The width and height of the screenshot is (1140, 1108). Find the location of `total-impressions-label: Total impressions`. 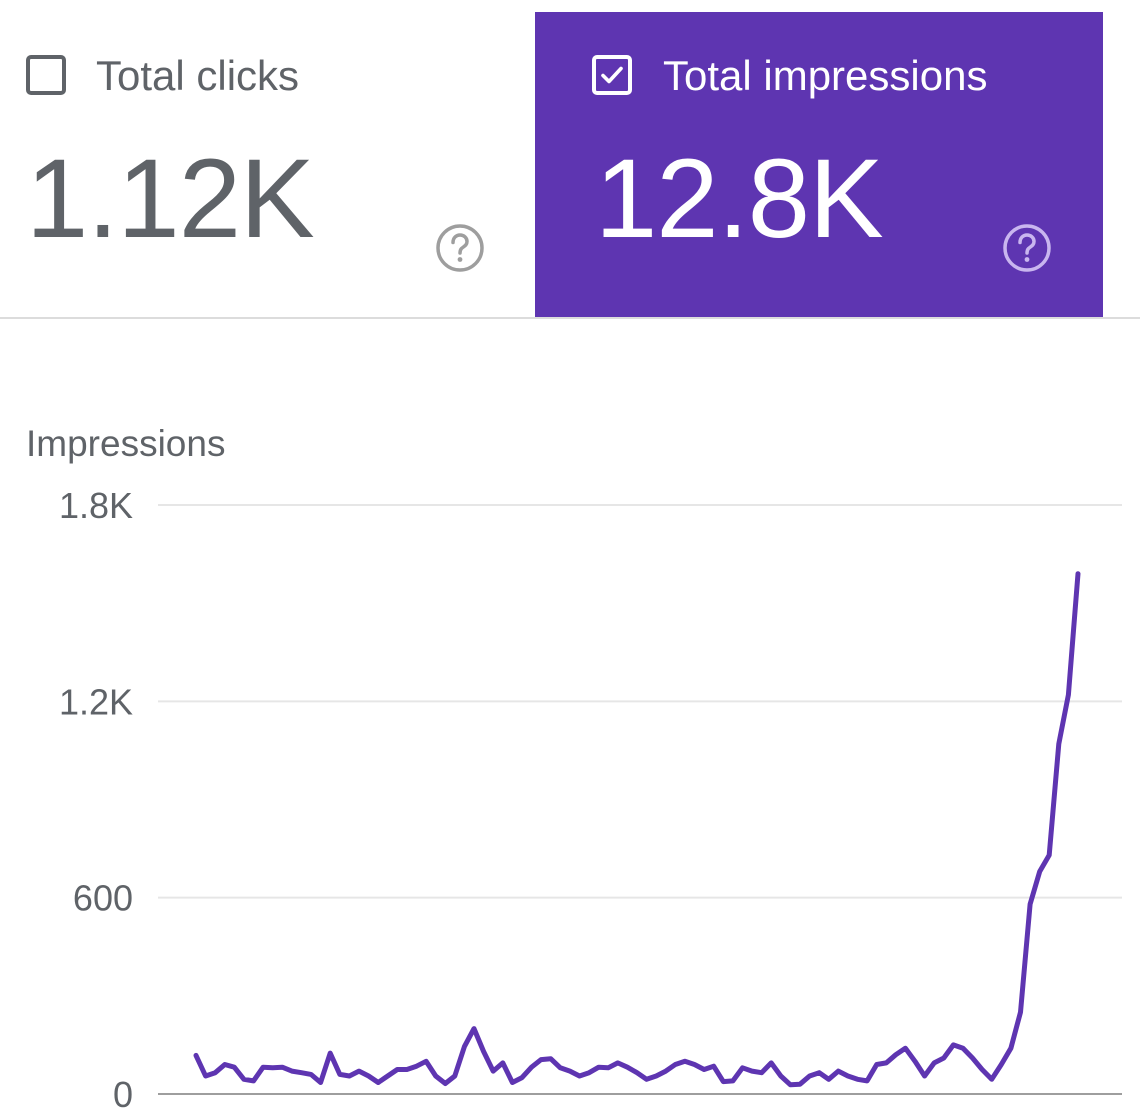

total-impressions-label: Total impressions is located at coordinates (825, 75).